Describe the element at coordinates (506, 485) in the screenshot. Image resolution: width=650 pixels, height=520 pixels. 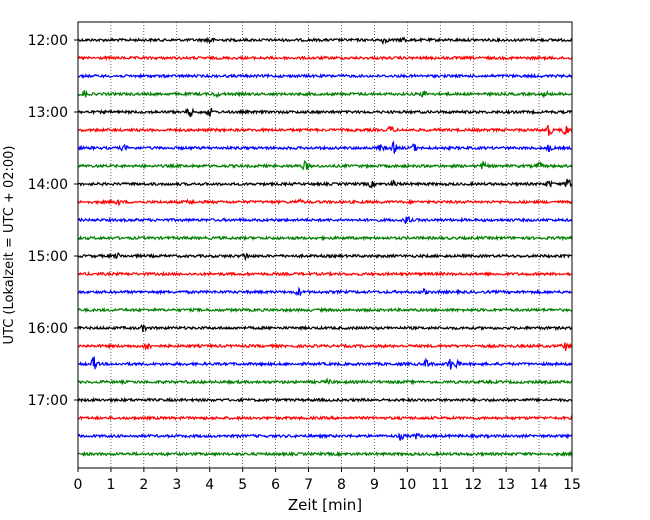
I see `x-tick-label: 13` at that location.